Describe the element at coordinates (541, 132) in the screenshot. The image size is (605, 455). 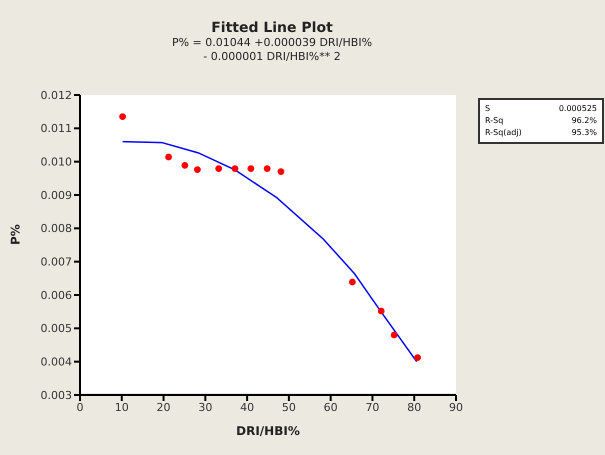
I see `text: R-Sq(adj) 95.3%` at that location.